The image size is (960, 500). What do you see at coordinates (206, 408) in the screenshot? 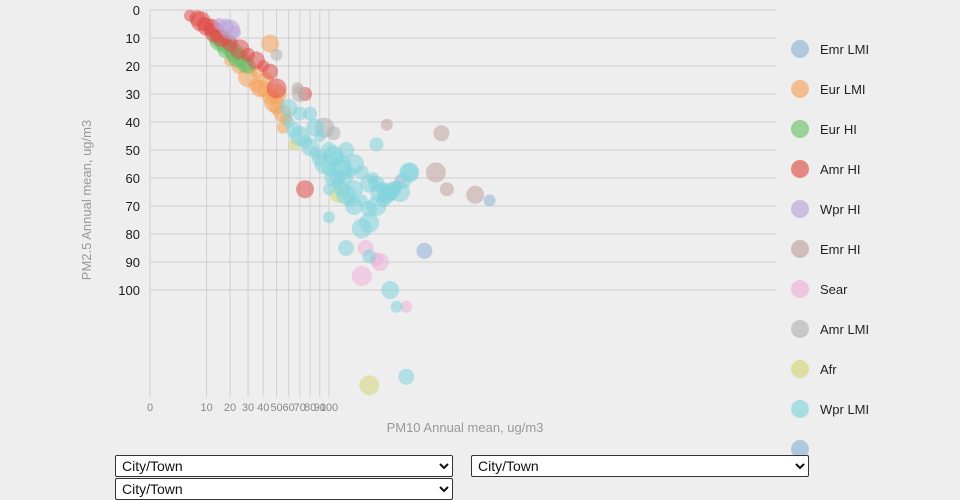
I see `x-tick-label: 10` at bounding box center [206, 408].